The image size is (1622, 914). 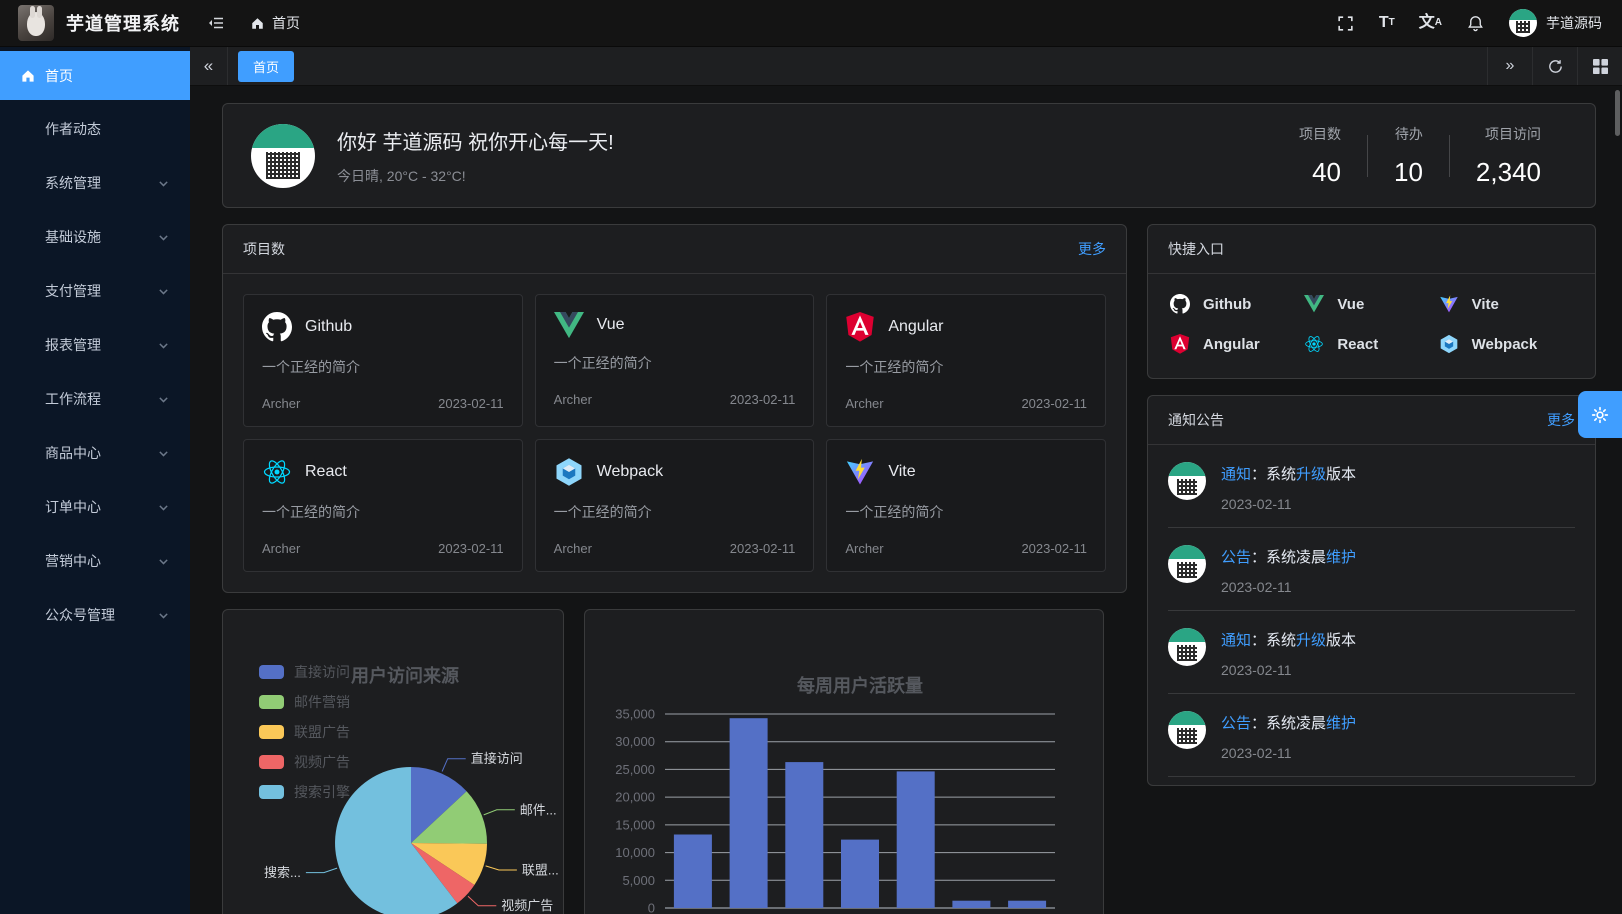 I want to click on legend-item-video-ads: 视频广告, so click(x=304, y=762).